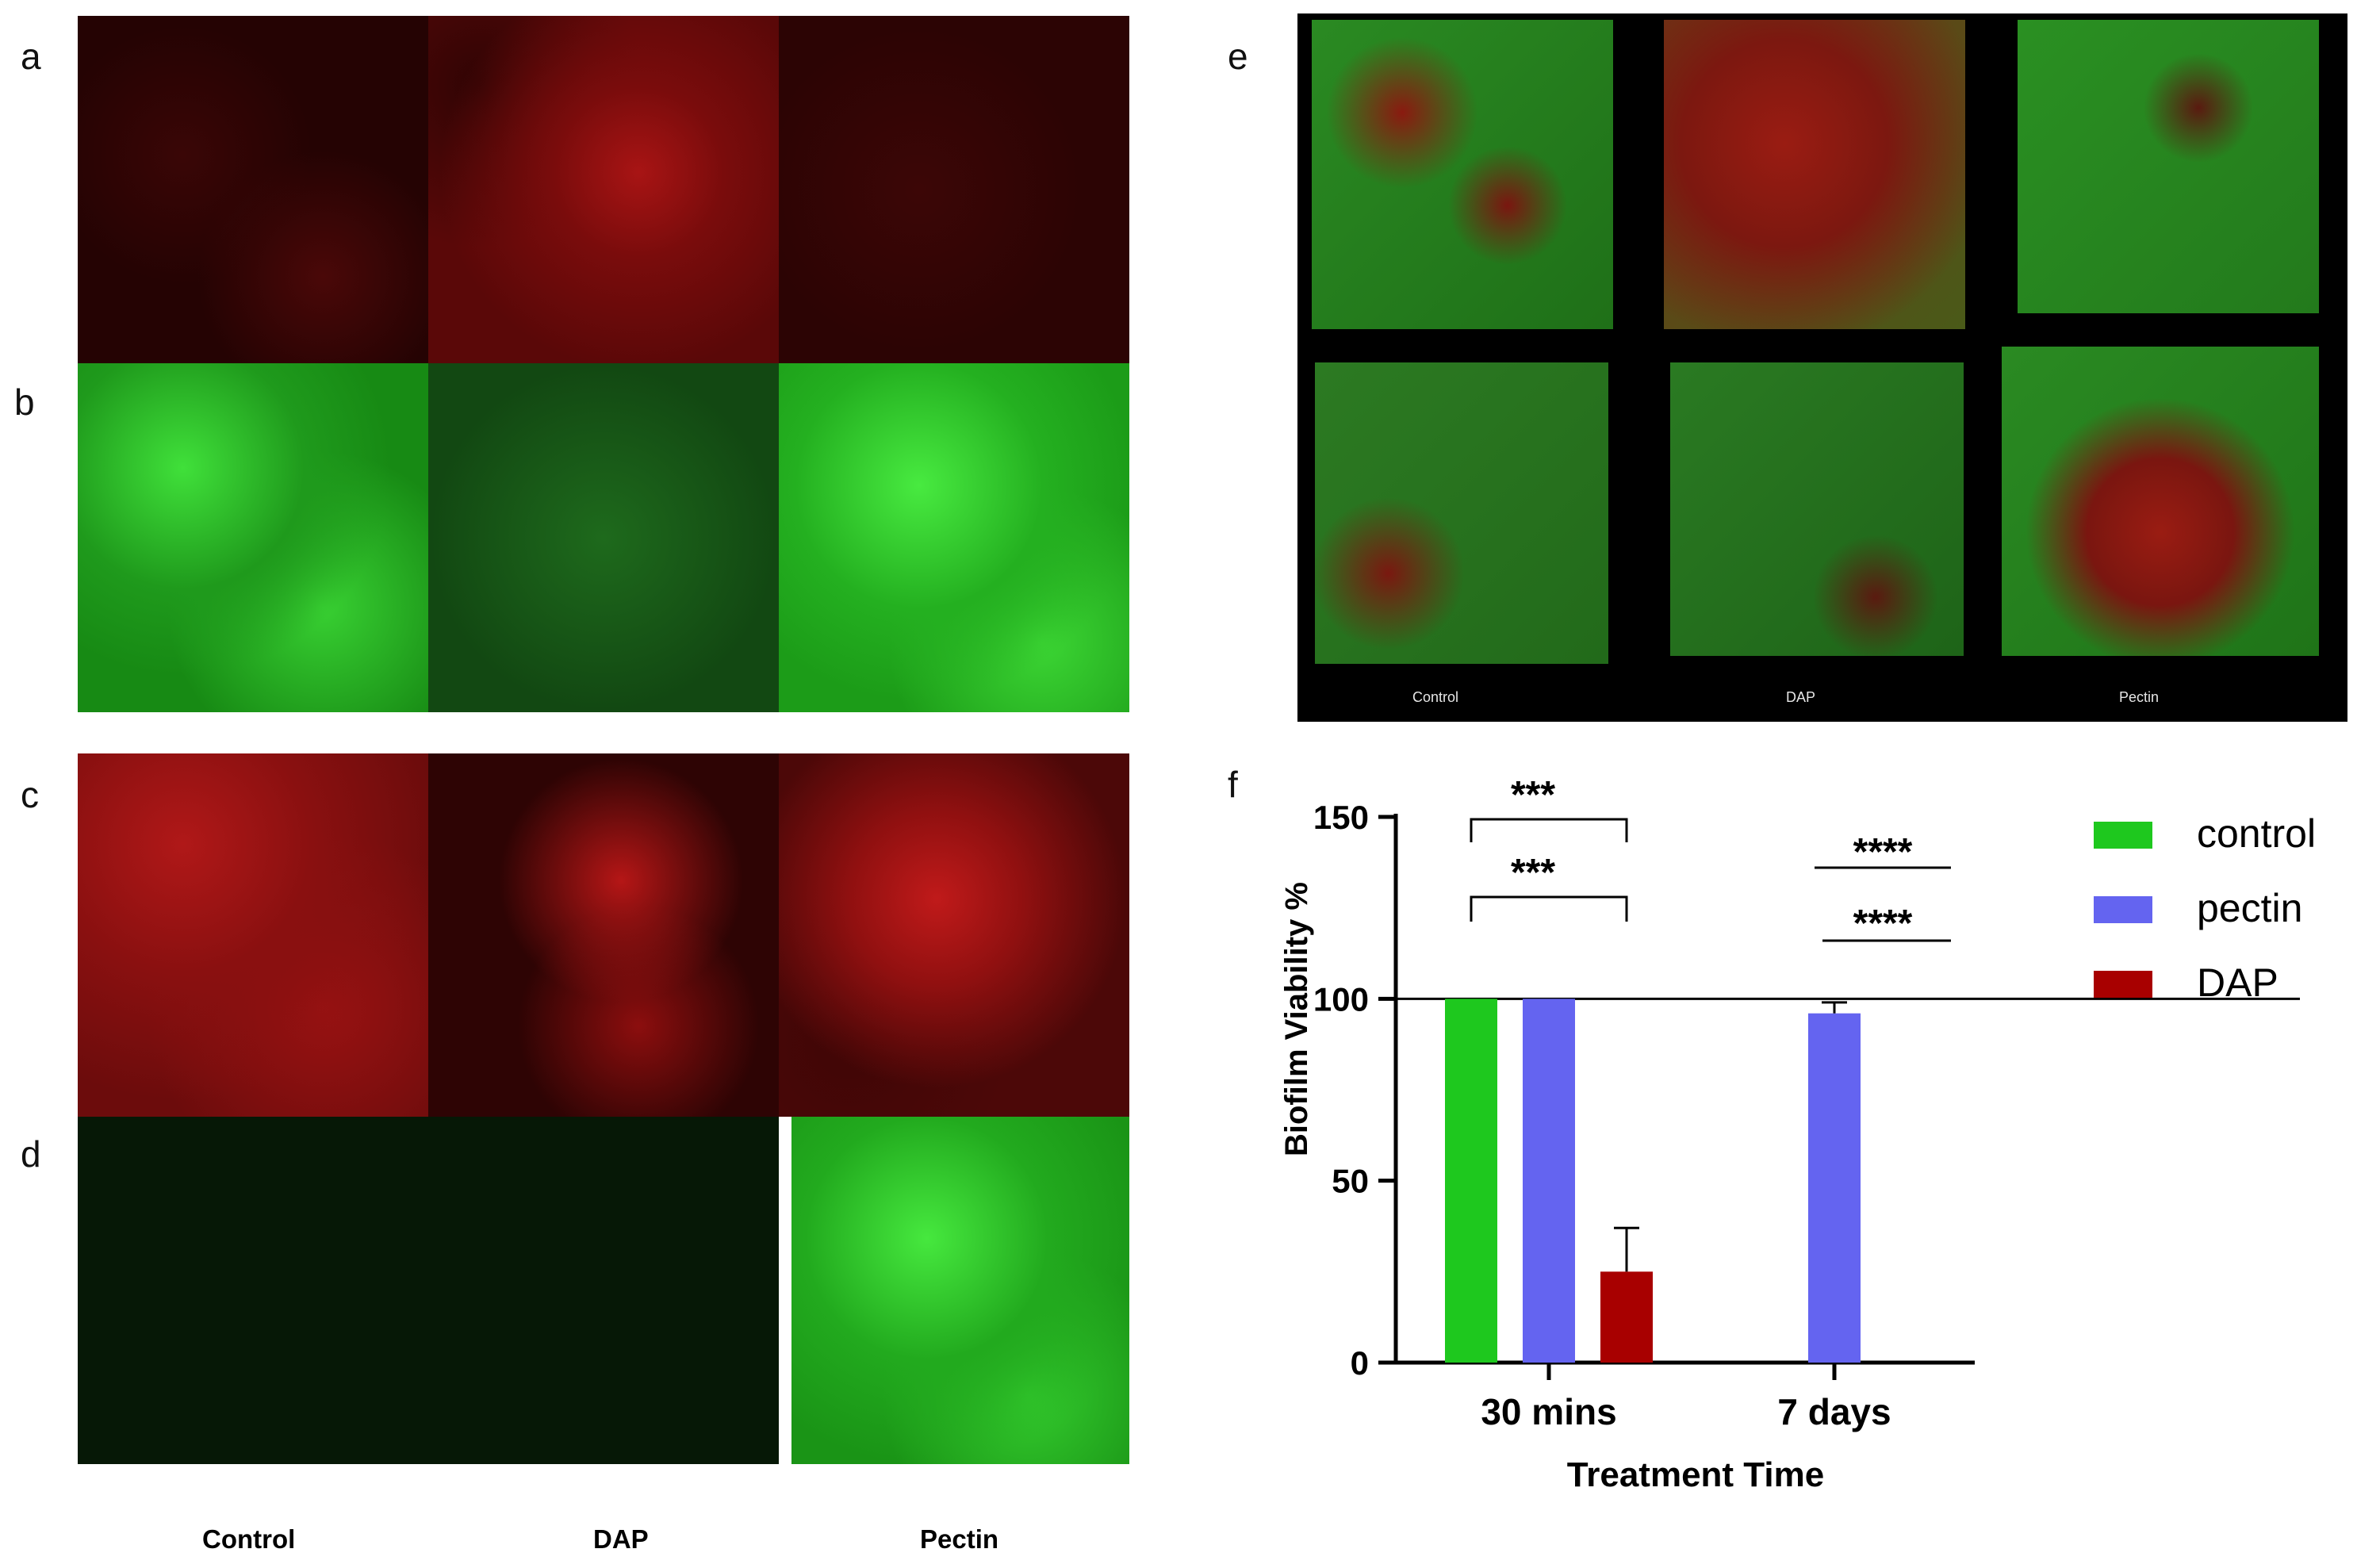 This screenshot has height=1568, width=2357. Describe the element at coordinates (249, 1539) in the screenshot. I see `column-label-control: Control` at that location.